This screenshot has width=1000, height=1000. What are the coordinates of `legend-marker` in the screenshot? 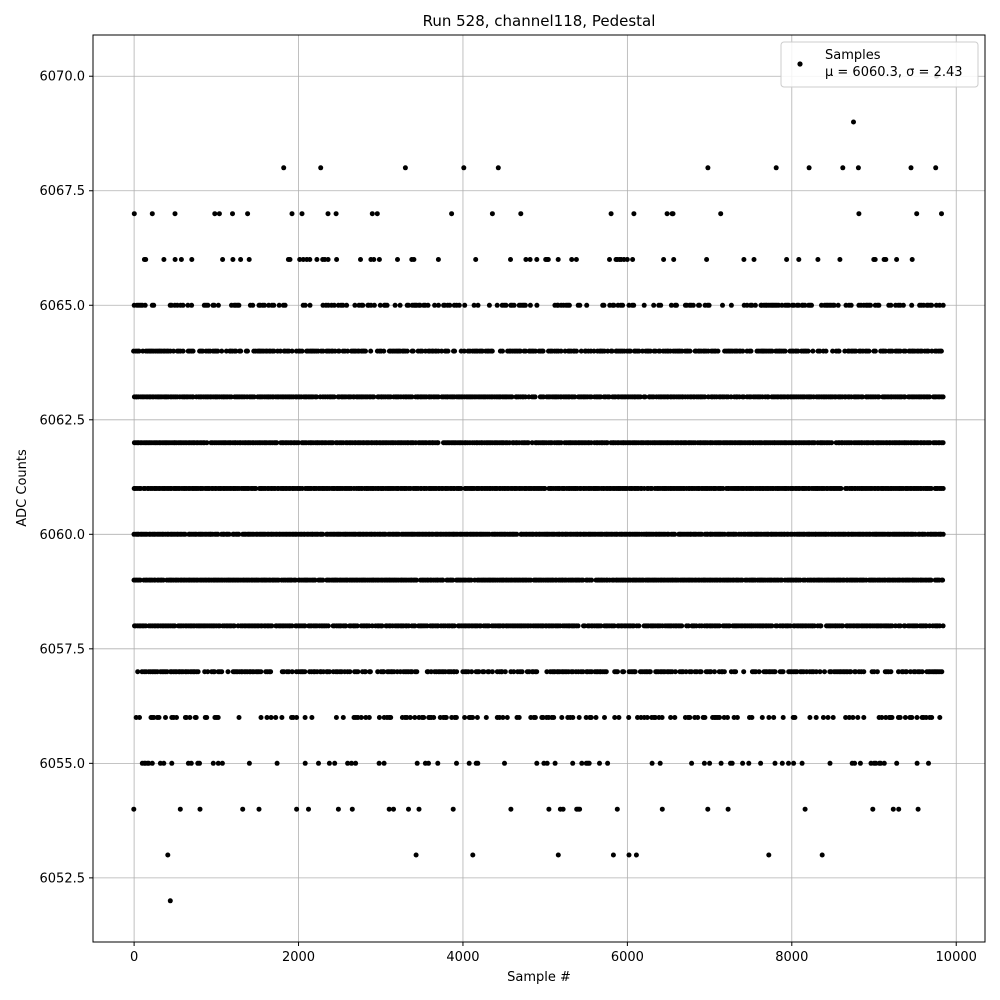 It's located at (800, 64).